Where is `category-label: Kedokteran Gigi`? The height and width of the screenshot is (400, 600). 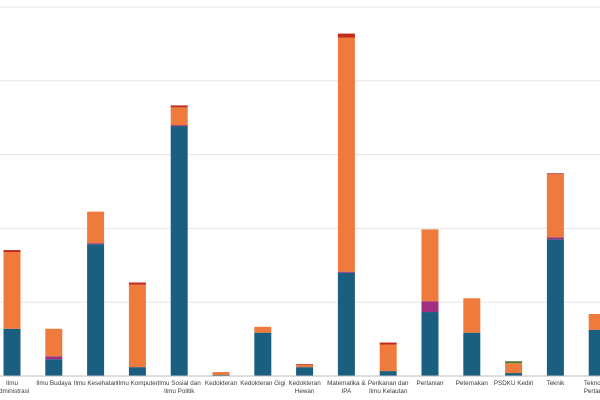 category-label: Kedokteran Gigi is located at coordinates (262, 383).